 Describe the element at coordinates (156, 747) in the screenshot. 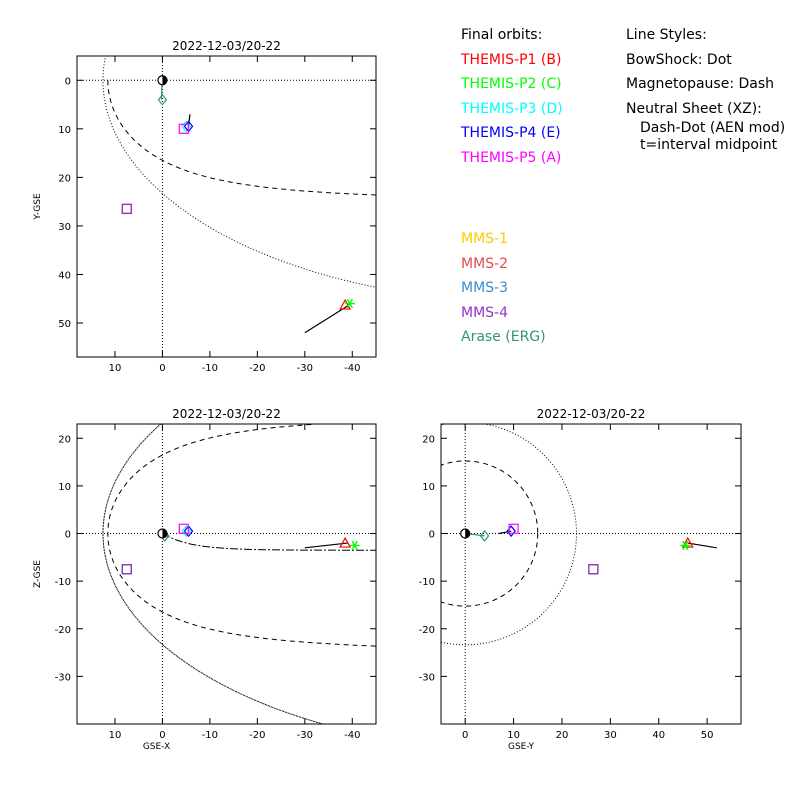

I see `x-axis-label: GSE-X` at that location.